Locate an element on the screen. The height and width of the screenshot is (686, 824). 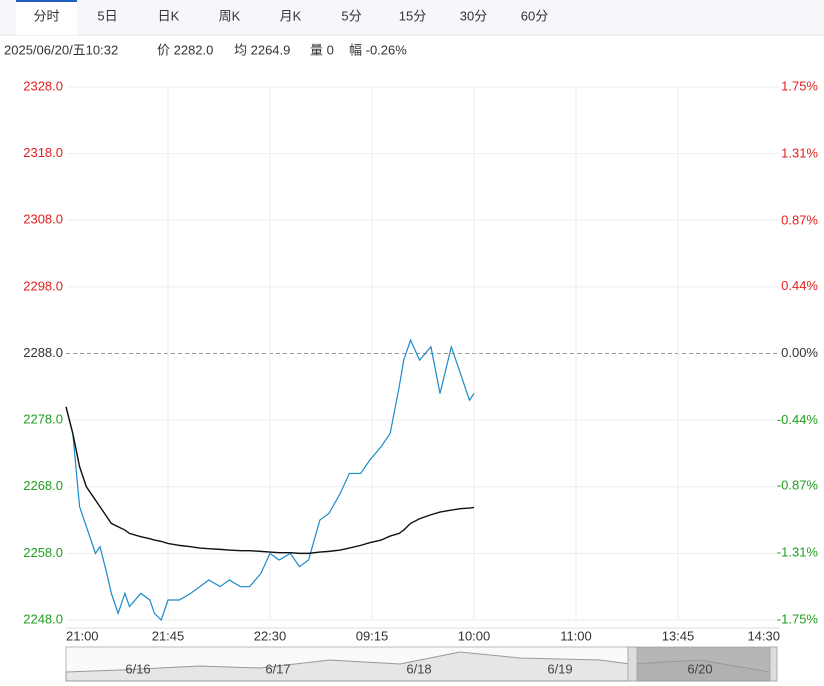
tab-bar is located at coordinates (412, 17).